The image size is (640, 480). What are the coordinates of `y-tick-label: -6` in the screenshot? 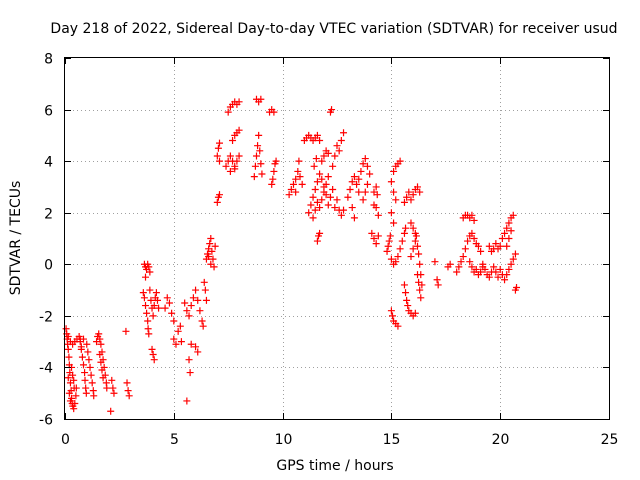 It's located at (46, 421).